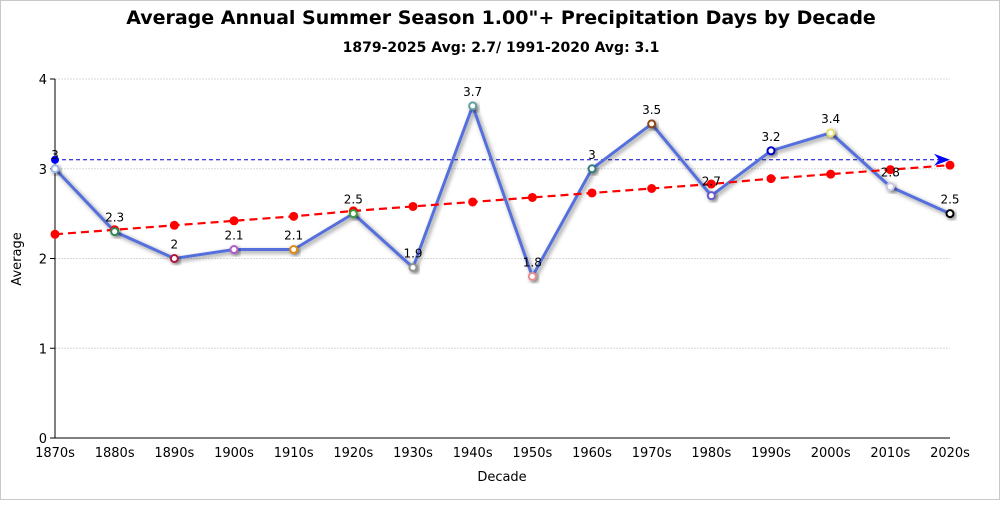 This screenshot has width=1000, height=505. I want to click on reference-line-start-dot, so click(55, 159).